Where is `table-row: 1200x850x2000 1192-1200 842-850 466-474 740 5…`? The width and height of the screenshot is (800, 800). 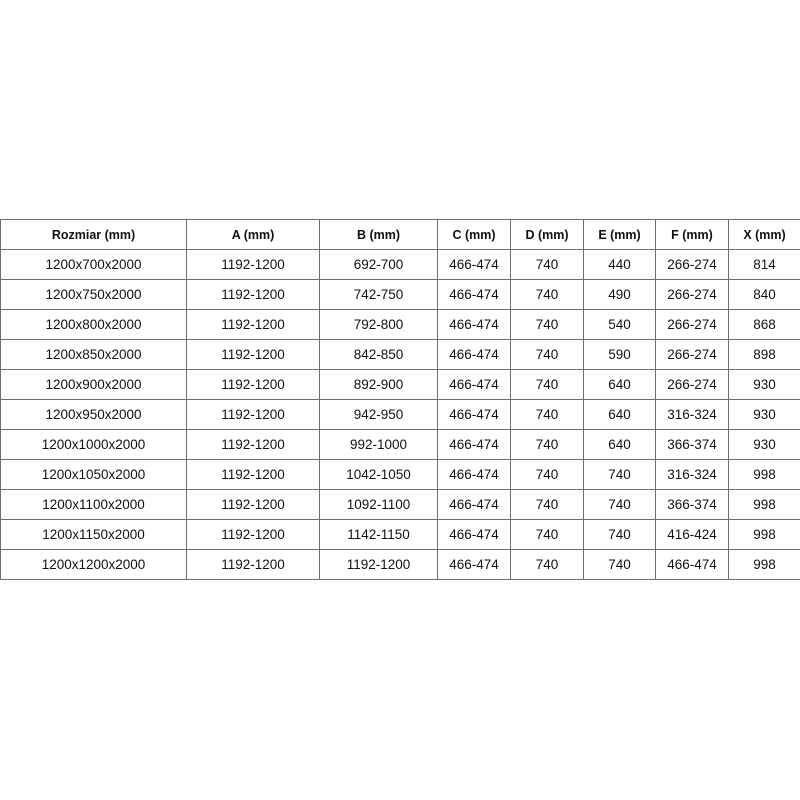 table-row: 1200x850x2000 1192-1200 842-850 466-474 740 5… is located at coordinates (400, 354).